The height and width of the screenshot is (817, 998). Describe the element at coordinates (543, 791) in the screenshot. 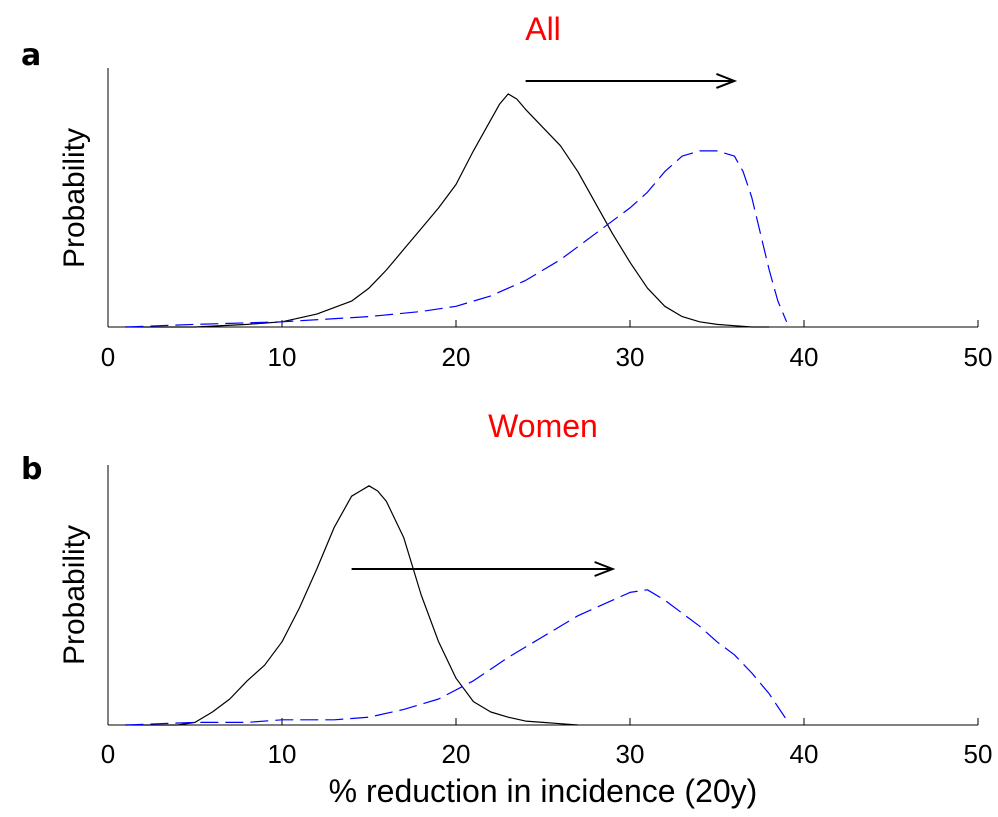

I see `x-axis-label: % reduction in incidence (20y)` at that location.